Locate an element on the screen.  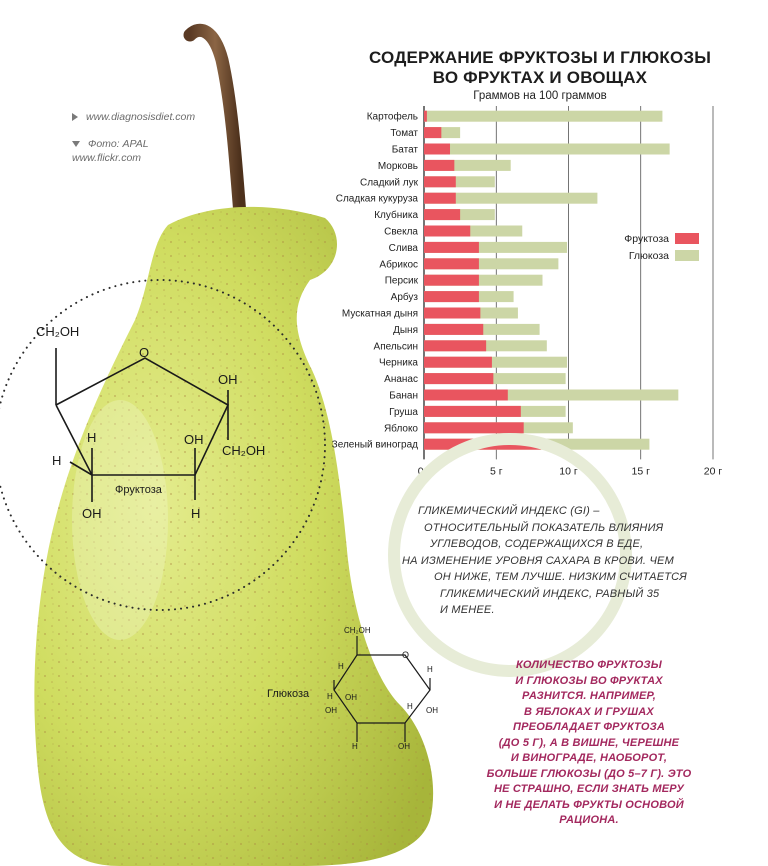
category-label: Арбуз is located at coordinates (405, 297).